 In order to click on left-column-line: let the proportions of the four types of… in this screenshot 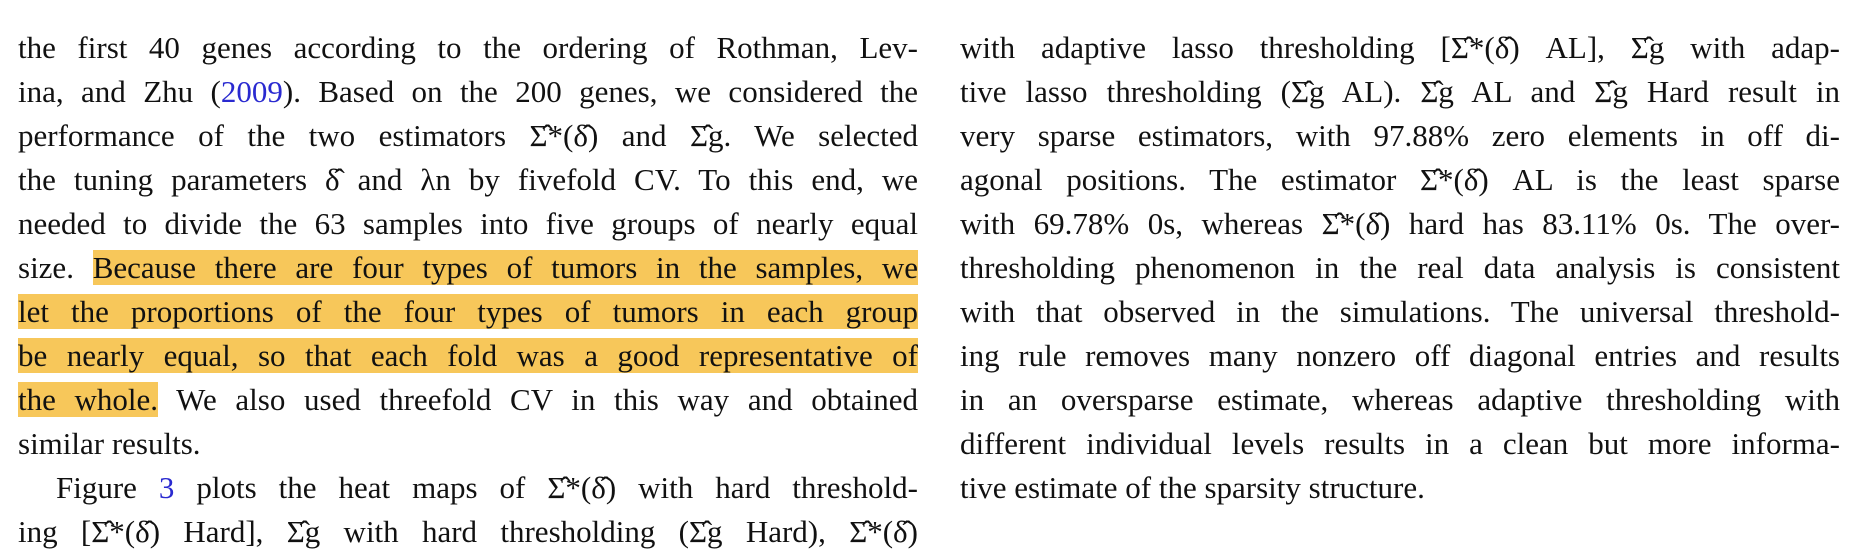, I will do `click(468, 312)`.